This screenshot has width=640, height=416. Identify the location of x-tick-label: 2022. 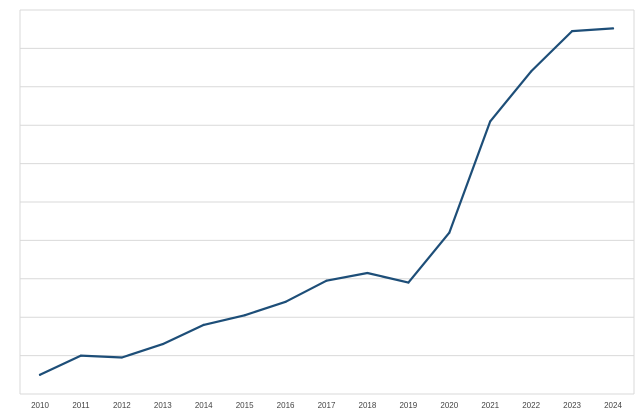
(531, 405).